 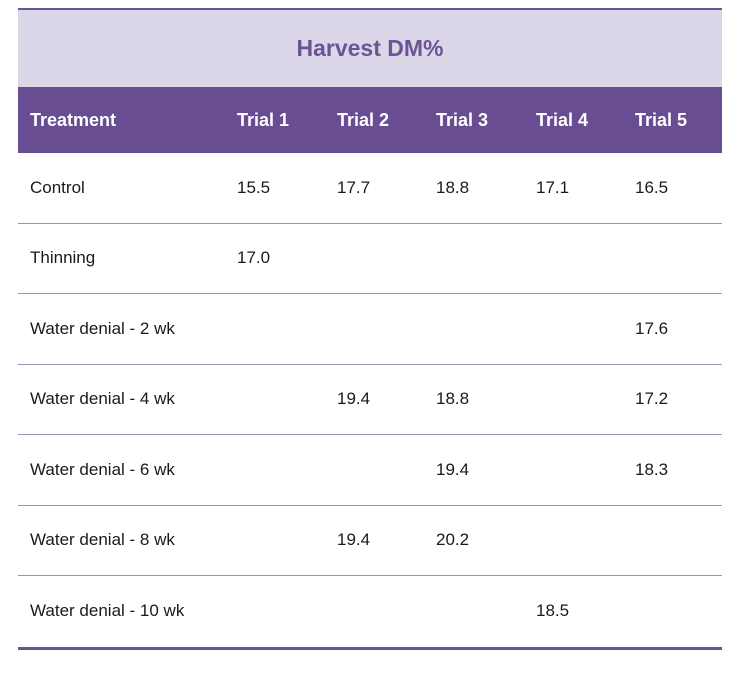 What do you see at coordinates (652, 469) in the screenshot?
I see `cell-trial-5: 18.3` at bounding box center [652, 469].